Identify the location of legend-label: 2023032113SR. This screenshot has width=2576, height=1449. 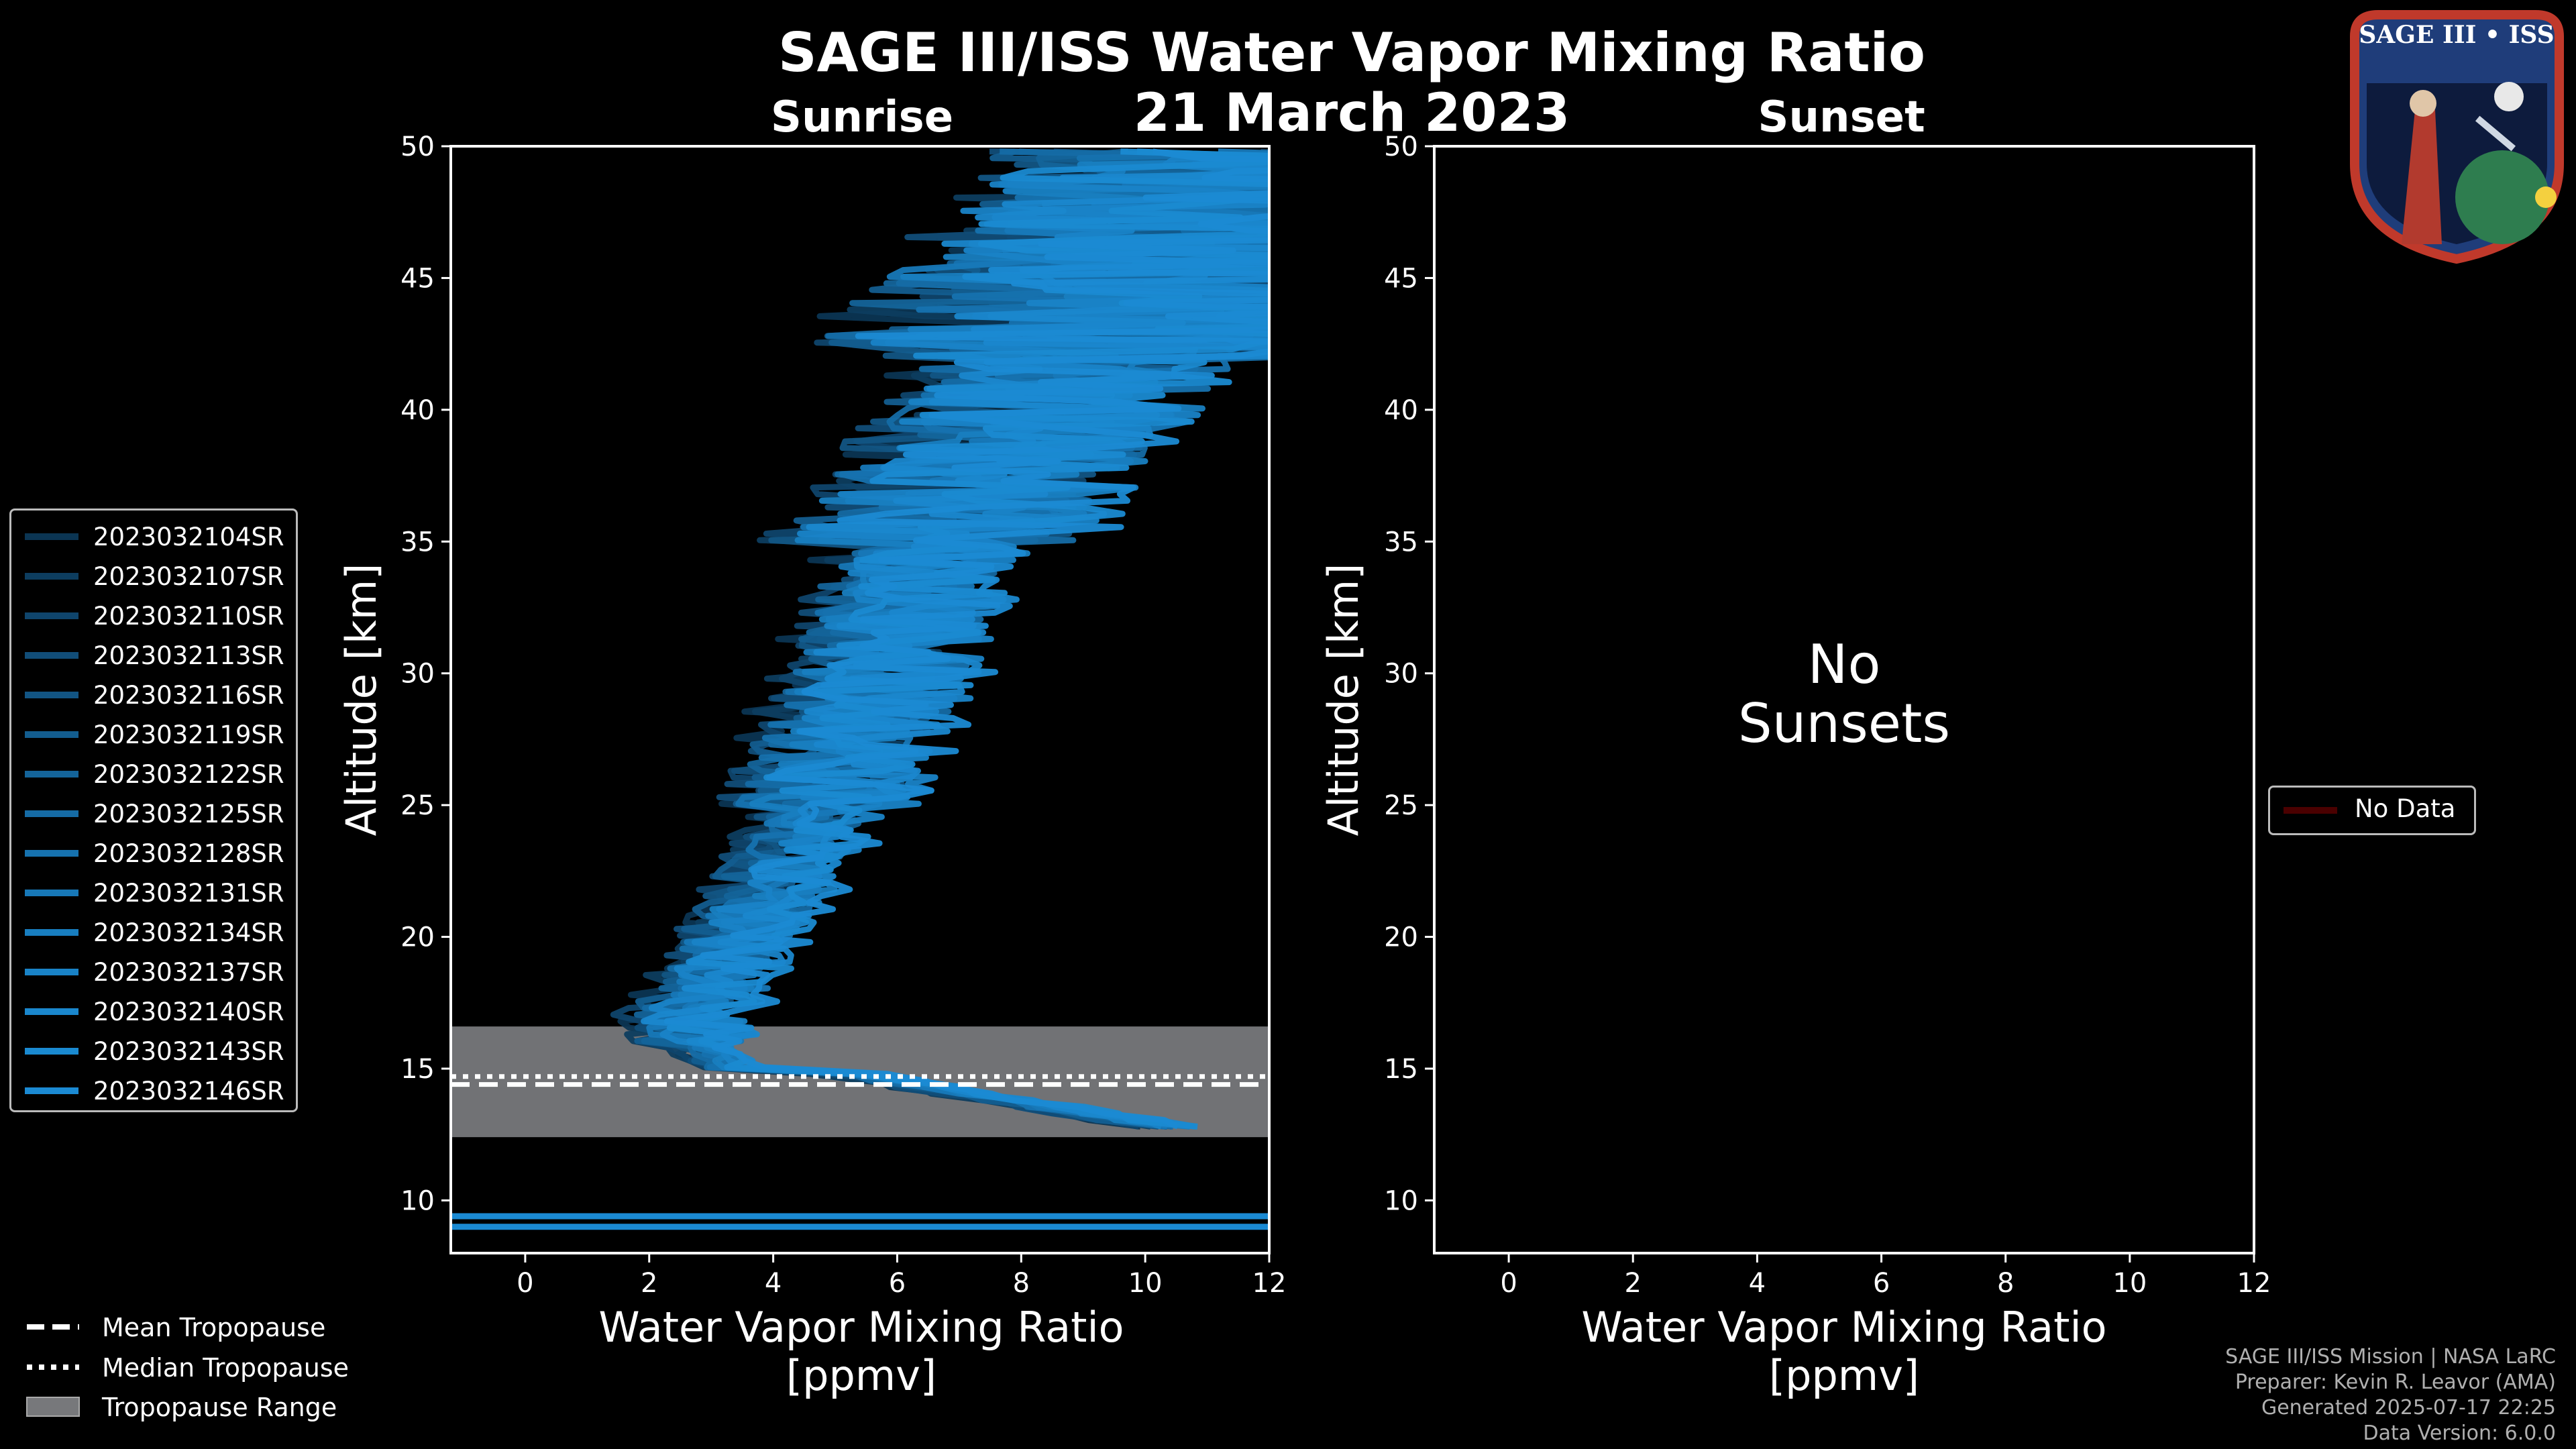
(188, 655).